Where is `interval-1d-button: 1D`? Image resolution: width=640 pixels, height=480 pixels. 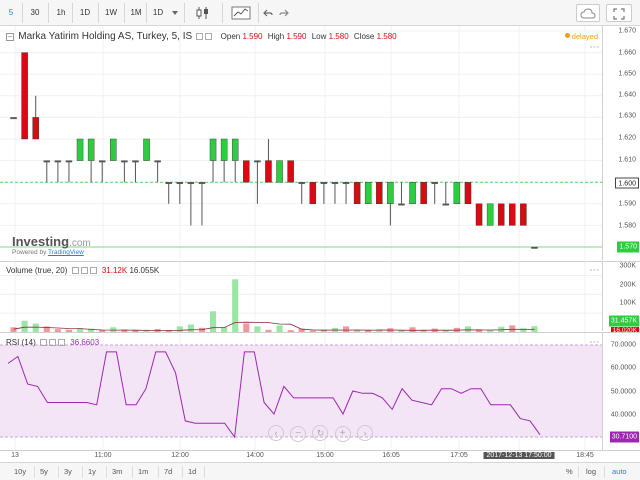
interval-1d-button: 1D is located at coordinates (85, 12).